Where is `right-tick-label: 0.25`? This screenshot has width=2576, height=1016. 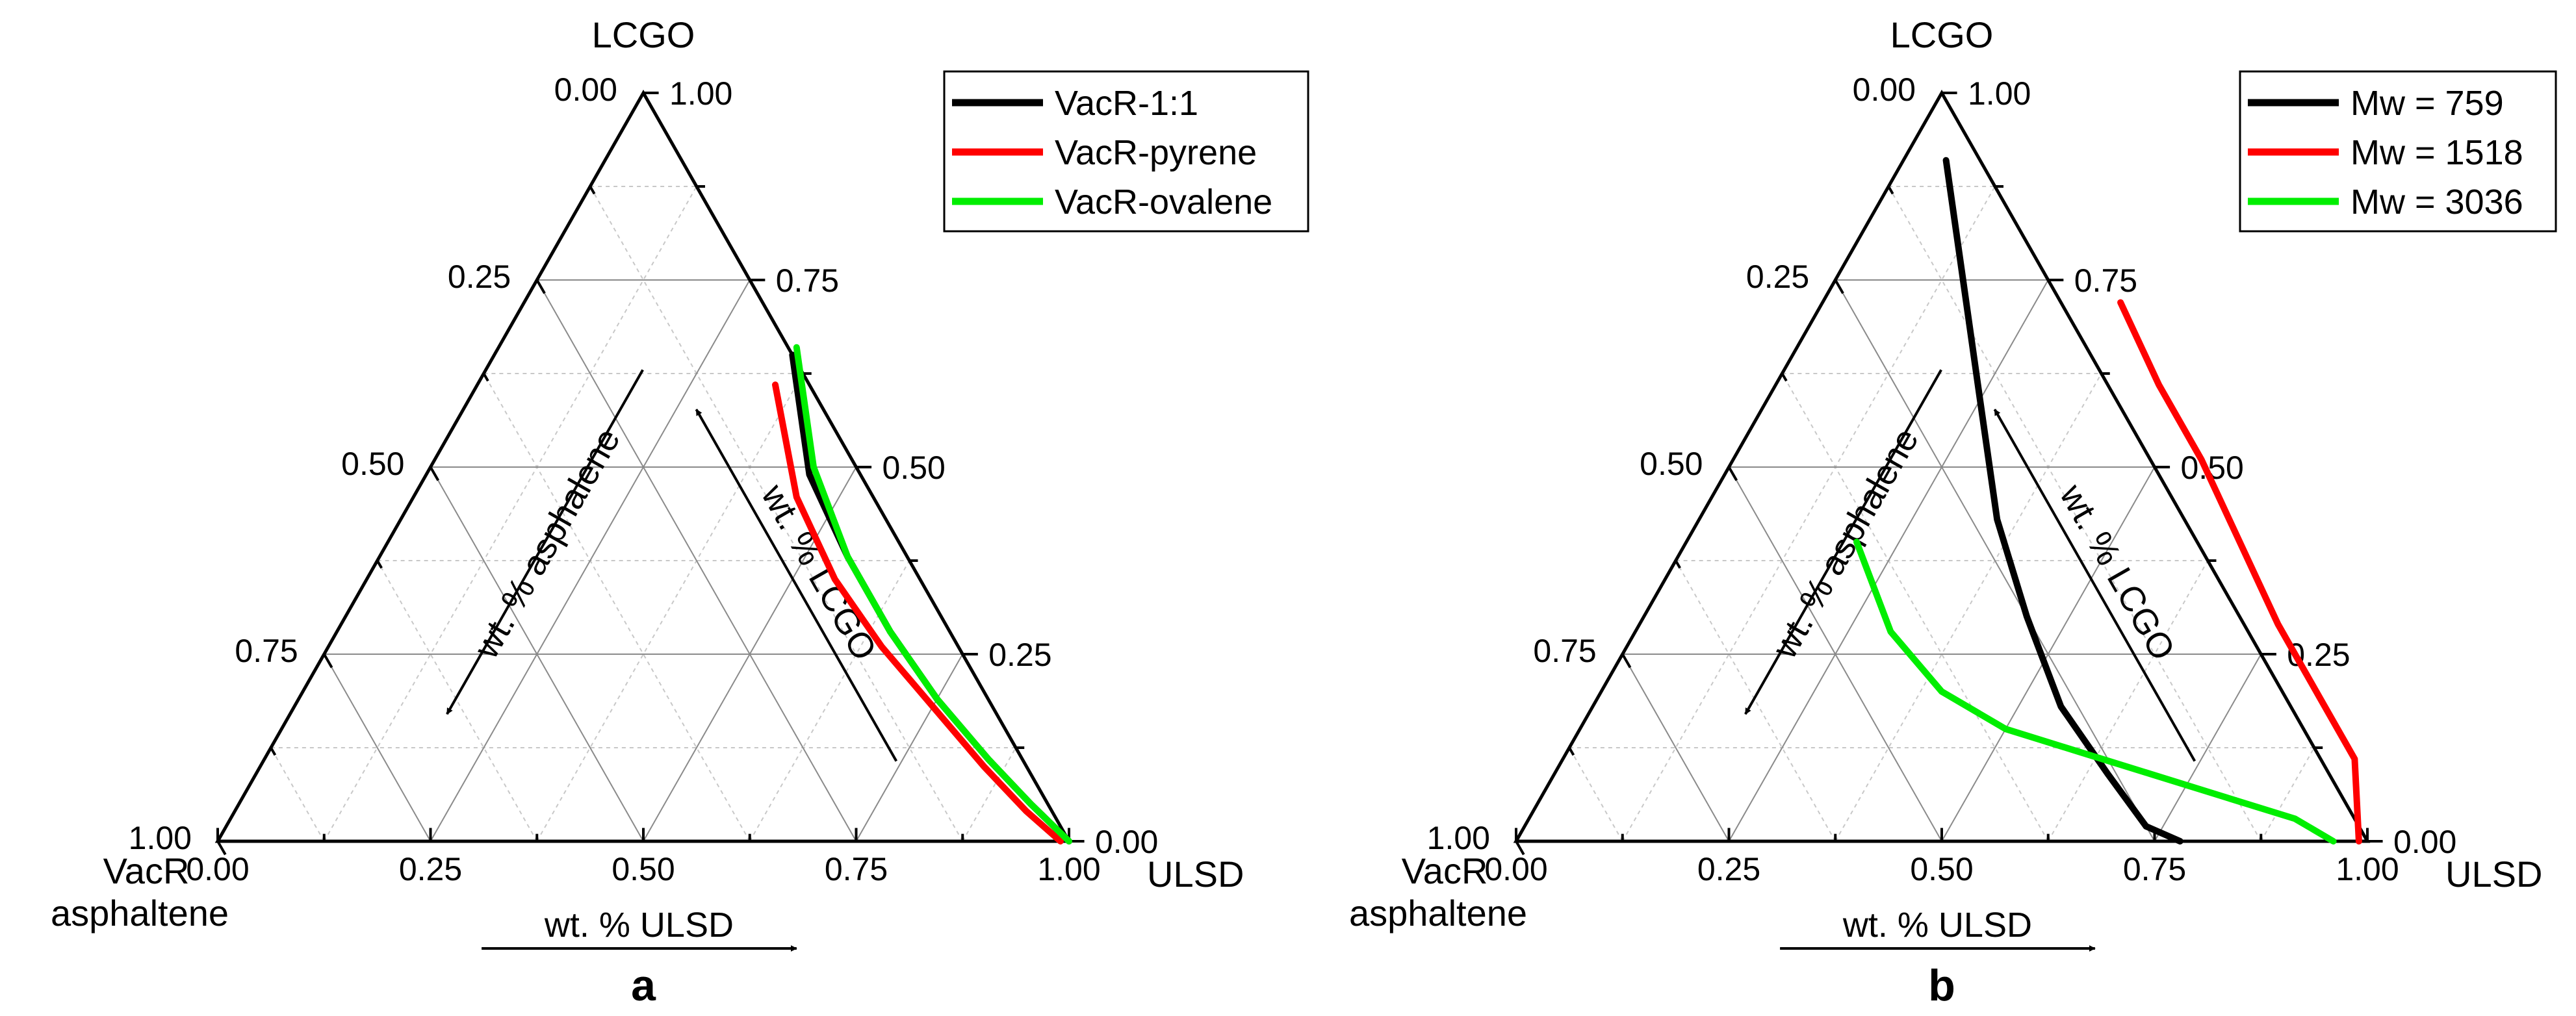 right-tick-label: 0.25 is located at coordinates (1020, 655).